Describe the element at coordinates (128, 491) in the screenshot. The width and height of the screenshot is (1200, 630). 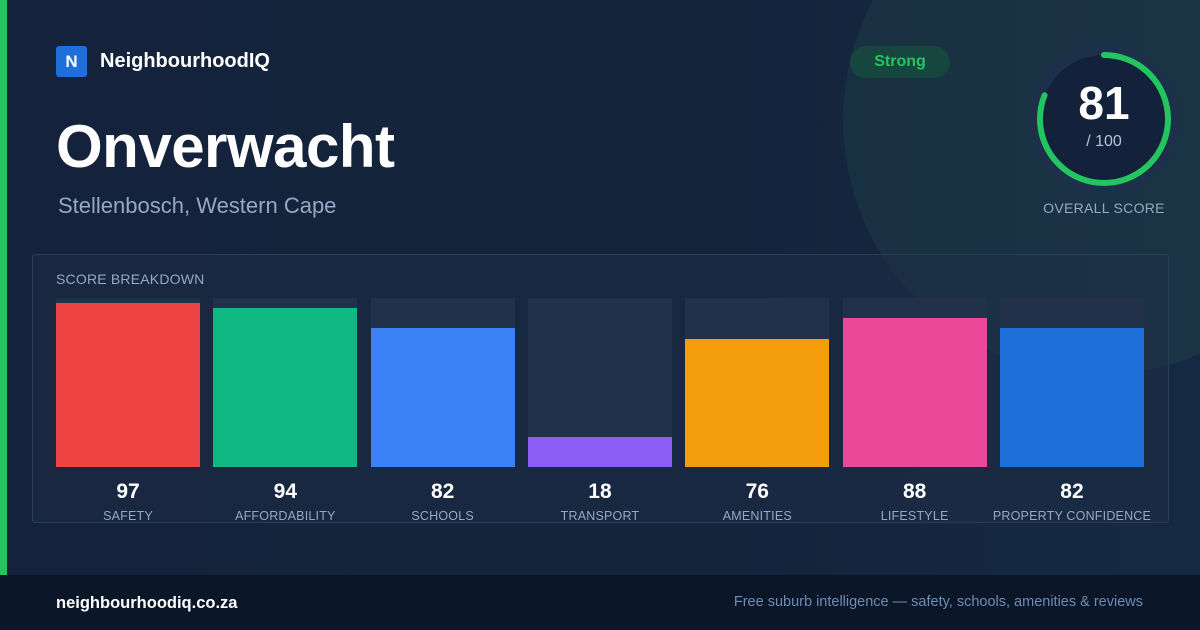
I see `bar-value-label: 97` at that location.